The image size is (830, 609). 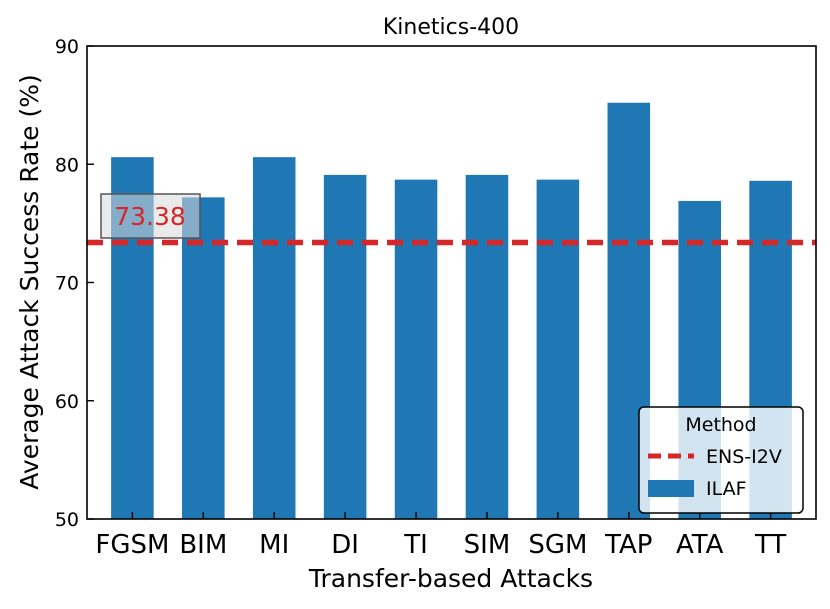 What do you see at coordinates (451, 27) in the screenshot?
I see `chart-title: Kinetics-400` at bounding box center [451, 27].